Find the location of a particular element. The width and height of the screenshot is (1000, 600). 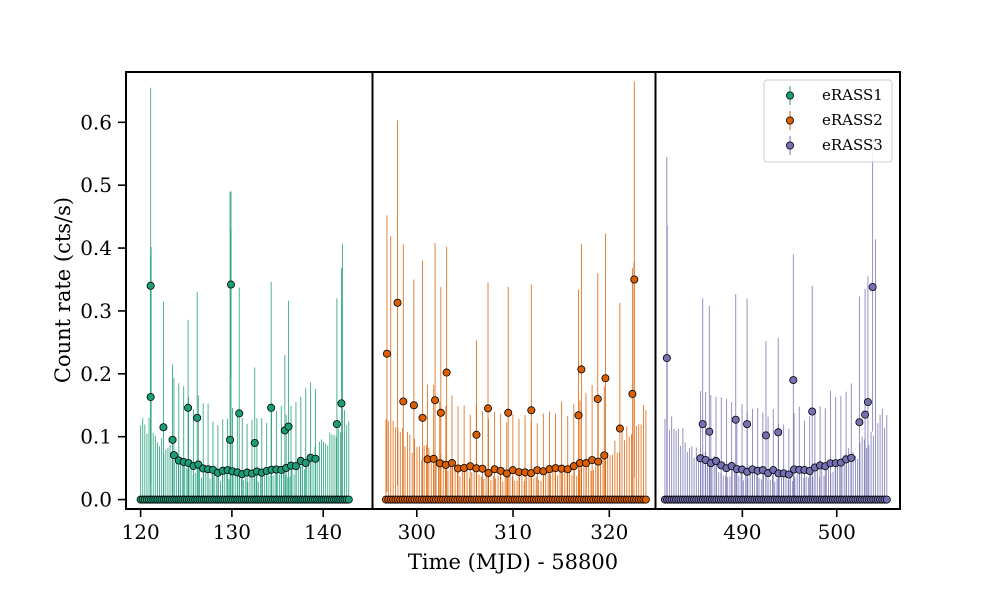

legend-marker-eRASS3 is located at coordinates (790, 145).